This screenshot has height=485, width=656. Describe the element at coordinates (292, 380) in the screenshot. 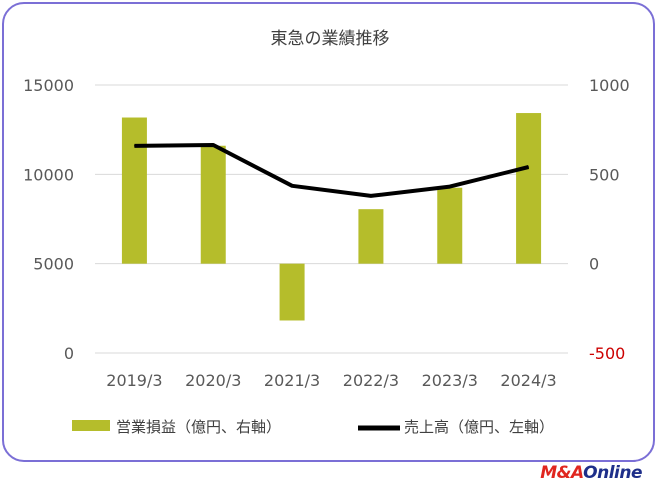

I see `x-tick-label: 2021/3` at that location.